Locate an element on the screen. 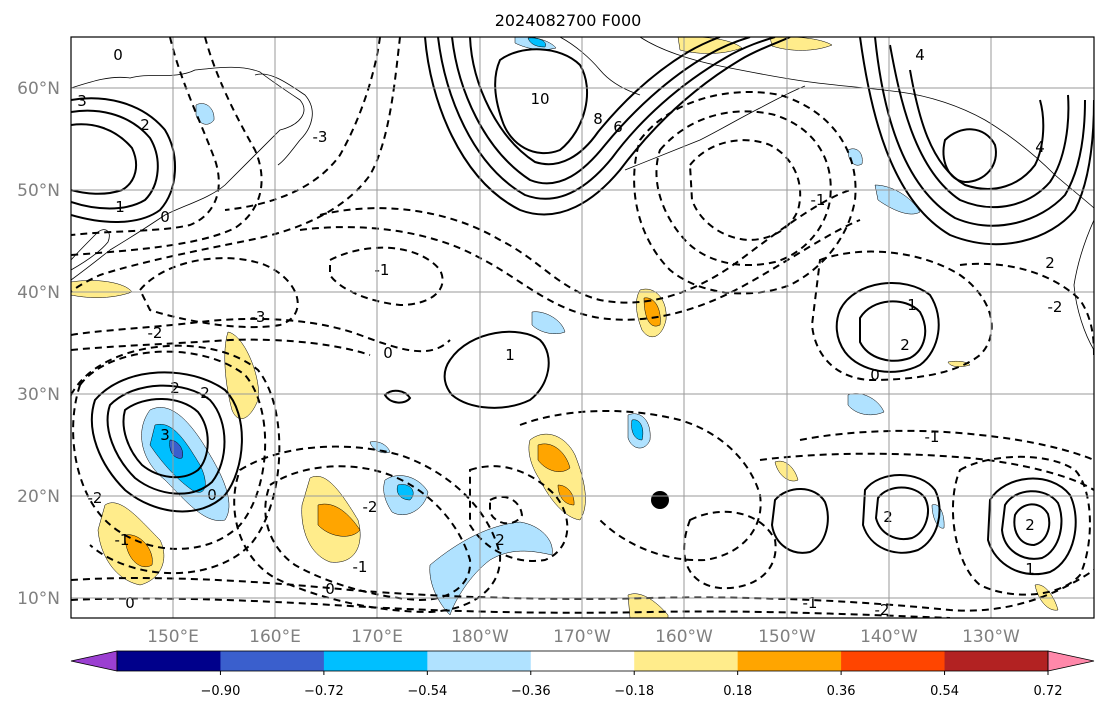  contour-label: -3 is located at coordinates (258, 317).